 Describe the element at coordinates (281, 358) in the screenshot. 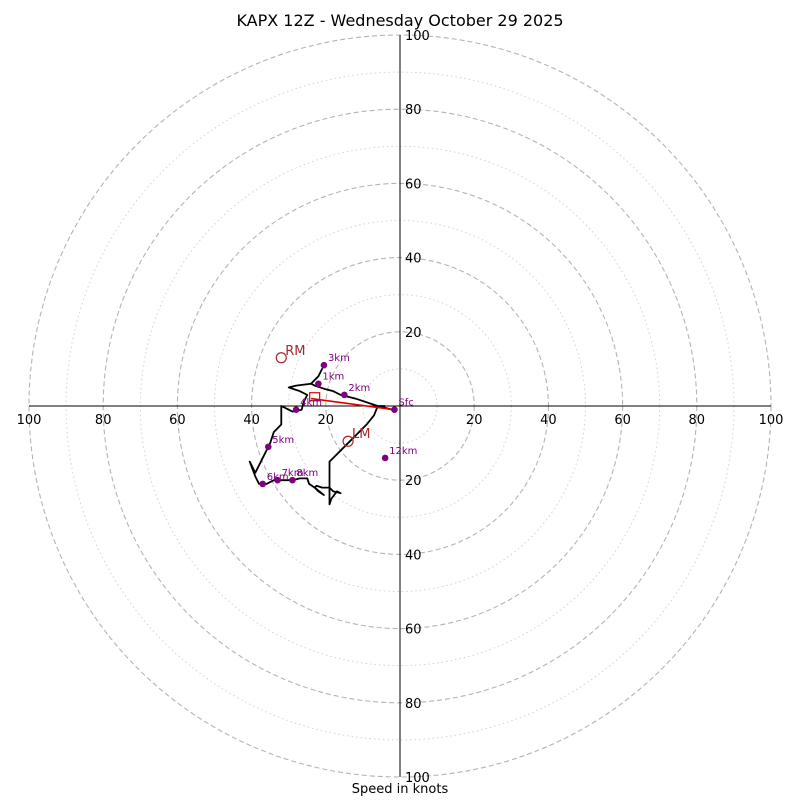

I see `rm-marker` at that location.